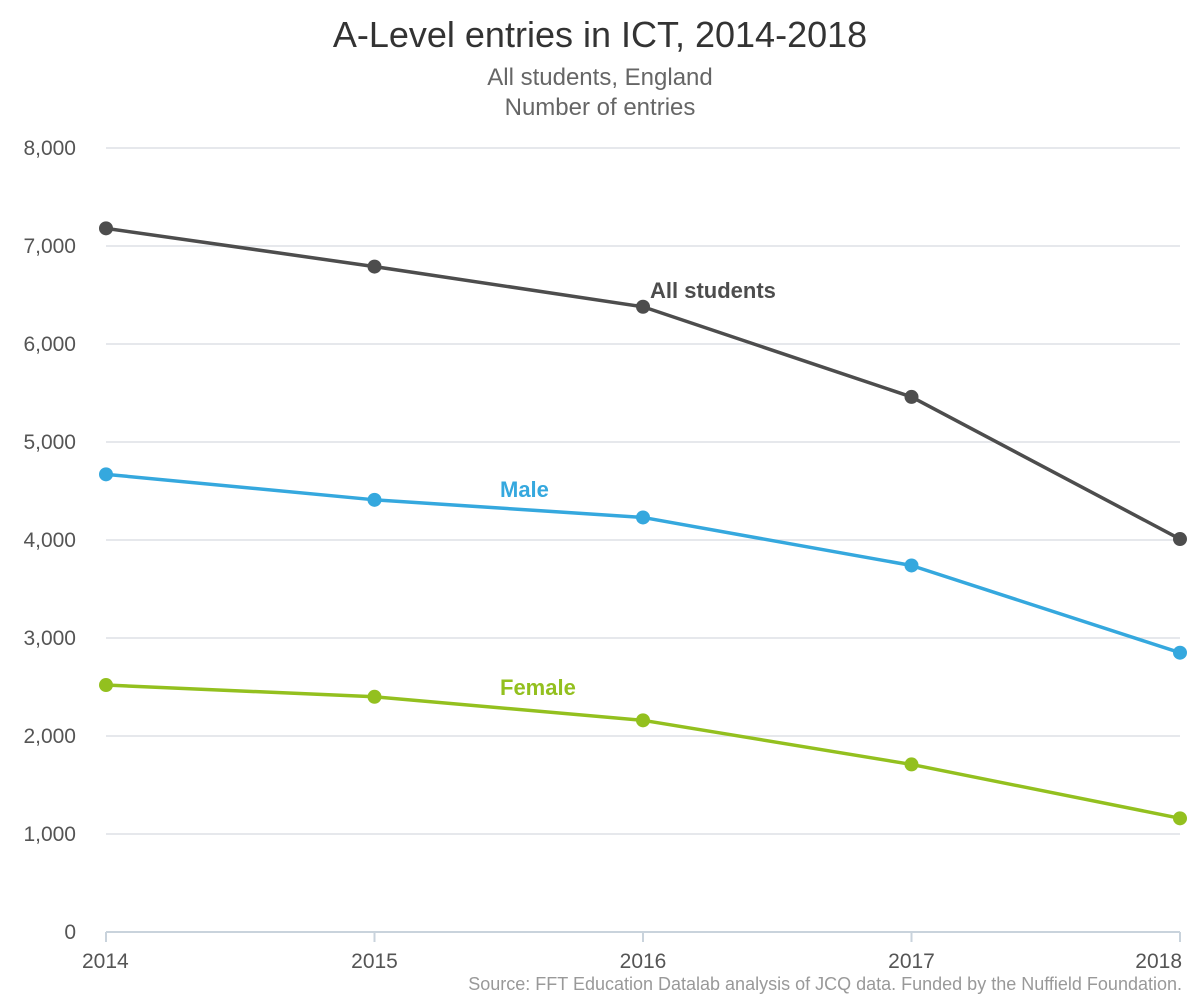 This screenshot has height=1000, width=1200. Describe the element at coordinates (70, 932) in the screenshot. I see `y-tick-label: 0` at that location.